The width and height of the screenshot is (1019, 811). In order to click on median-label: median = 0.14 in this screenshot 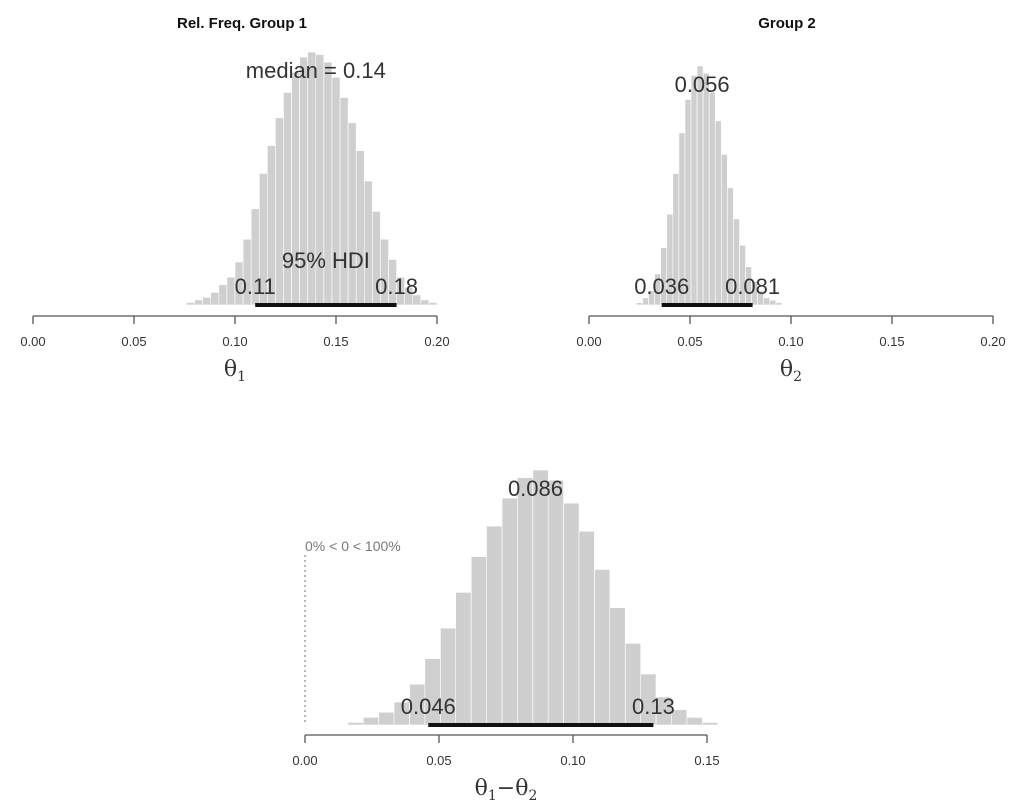, I will do `click(316, 70)`.